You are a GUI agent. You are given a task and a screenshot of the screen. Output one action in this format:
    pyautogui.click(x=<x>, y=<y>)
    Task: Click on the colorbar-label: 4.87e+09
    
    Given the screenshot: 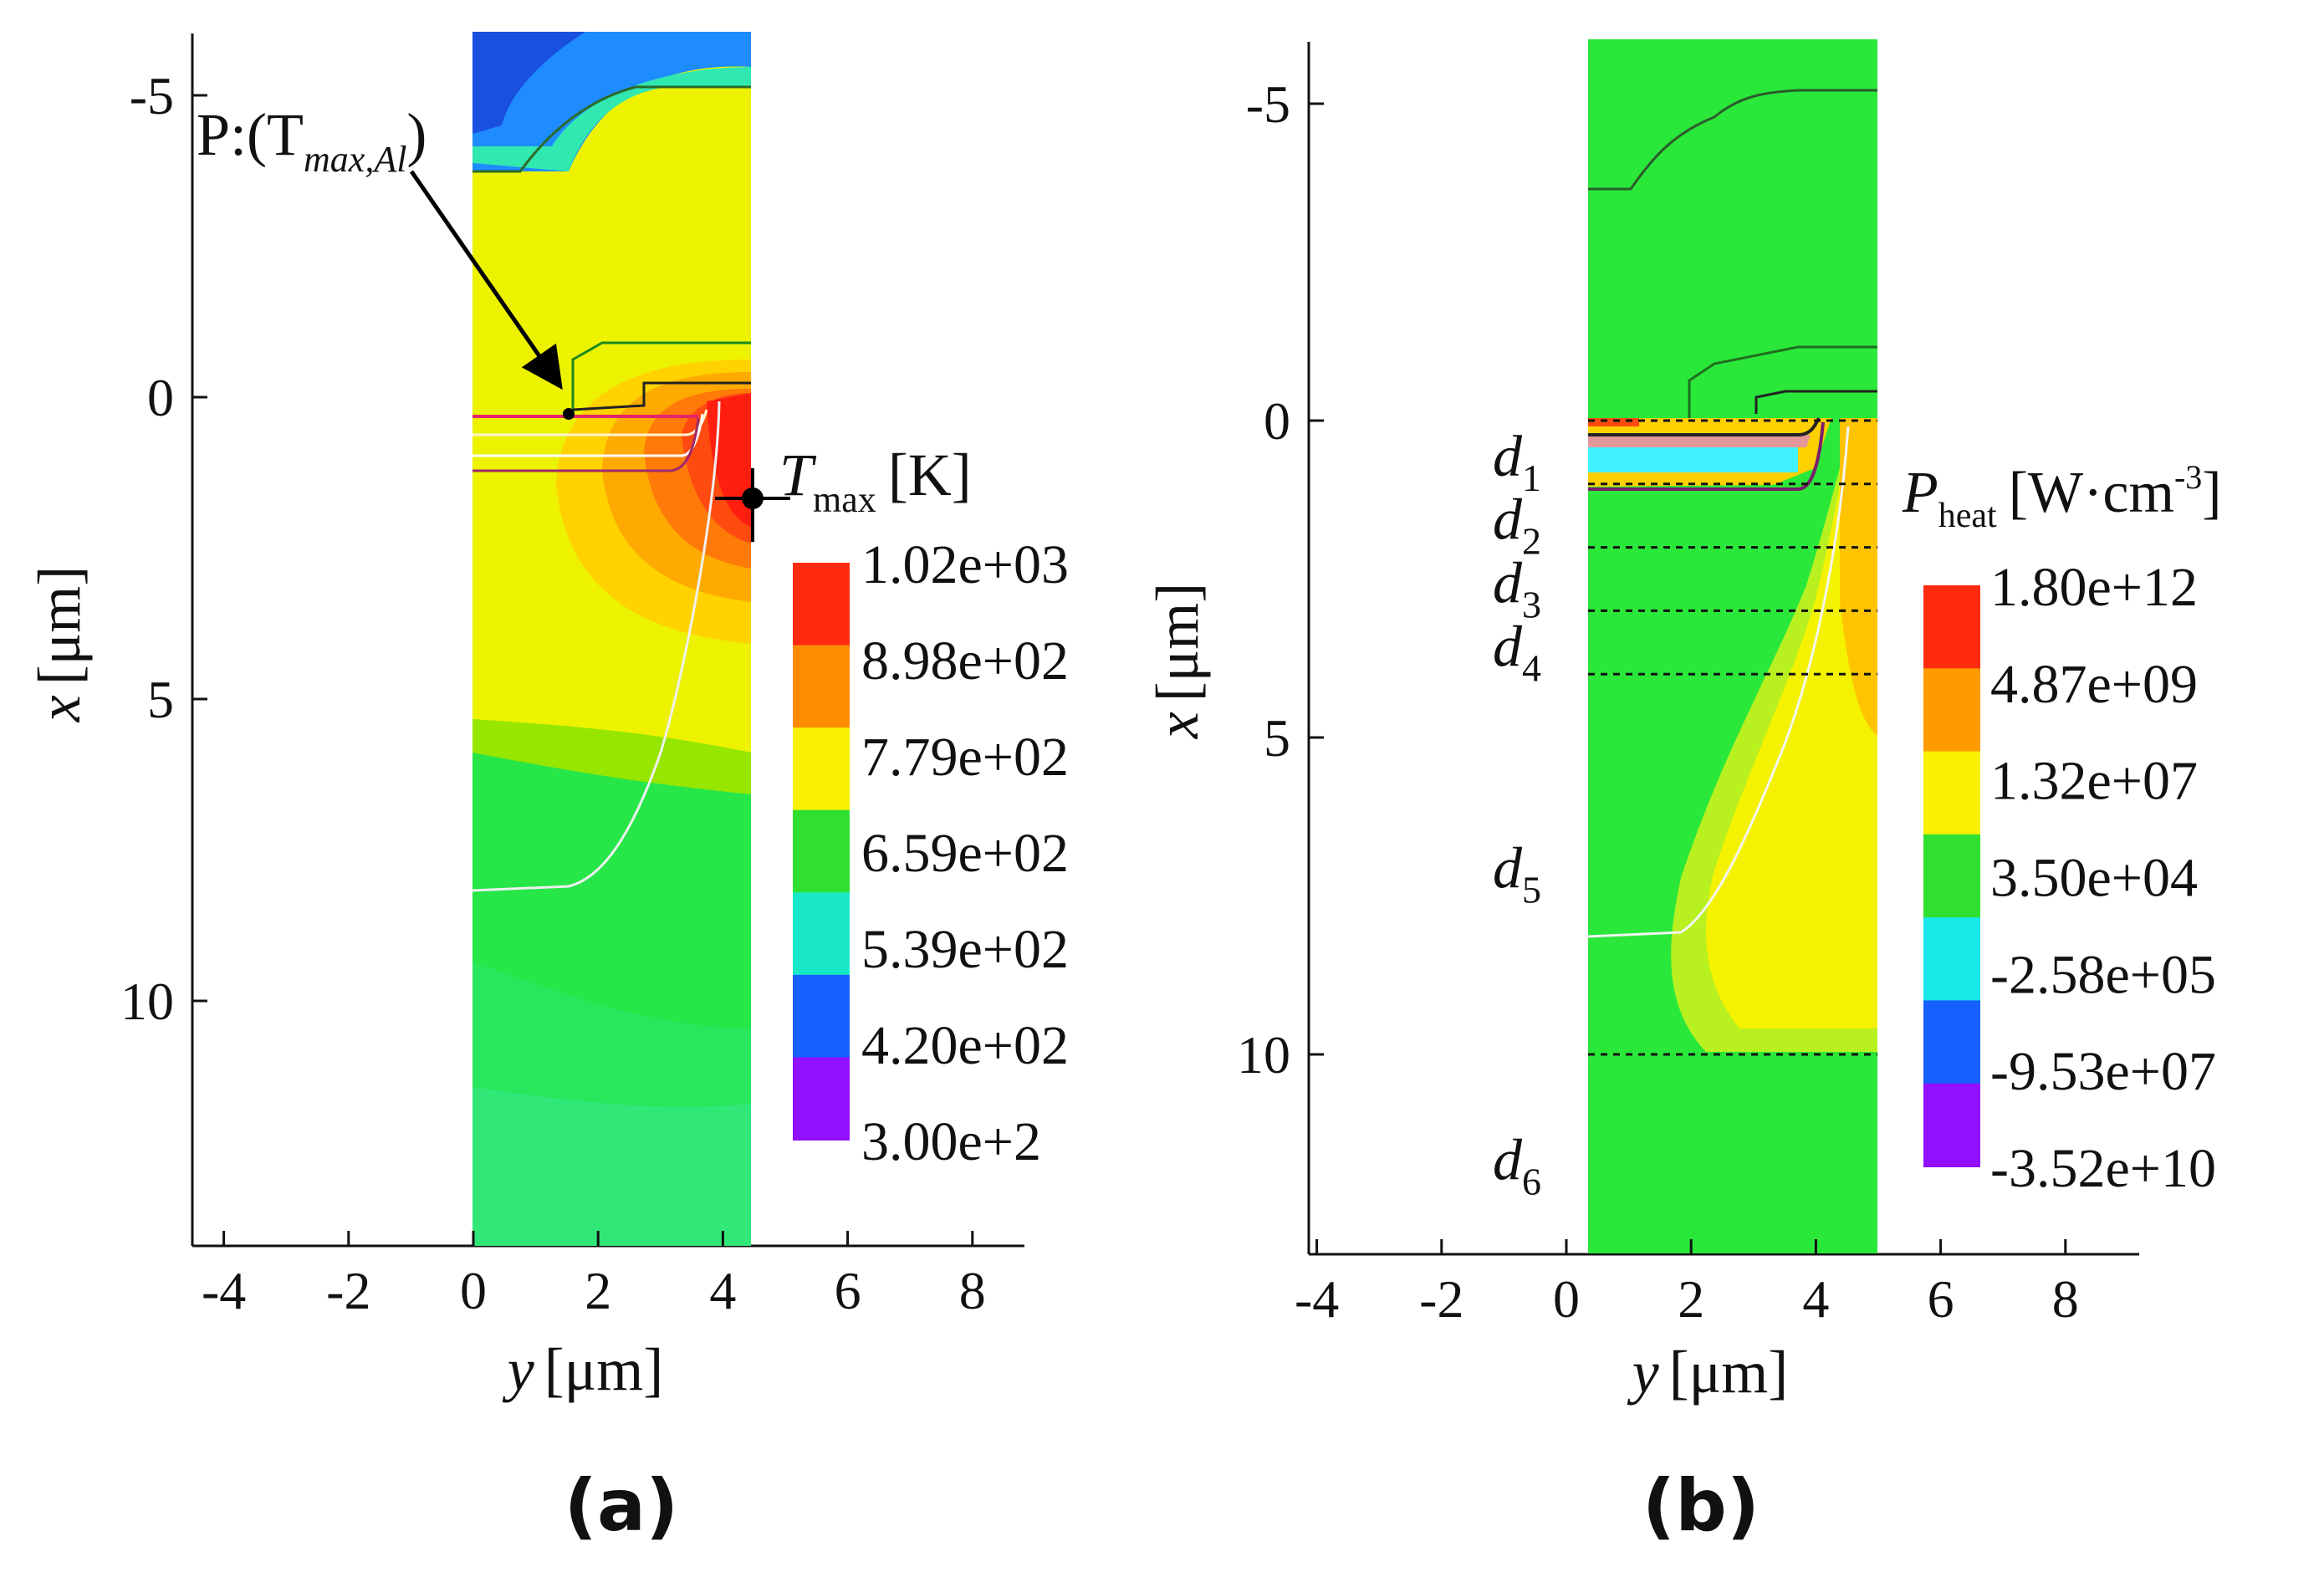 What is the action you would take?
    pyautogui.click(x=2094, y=684)
    